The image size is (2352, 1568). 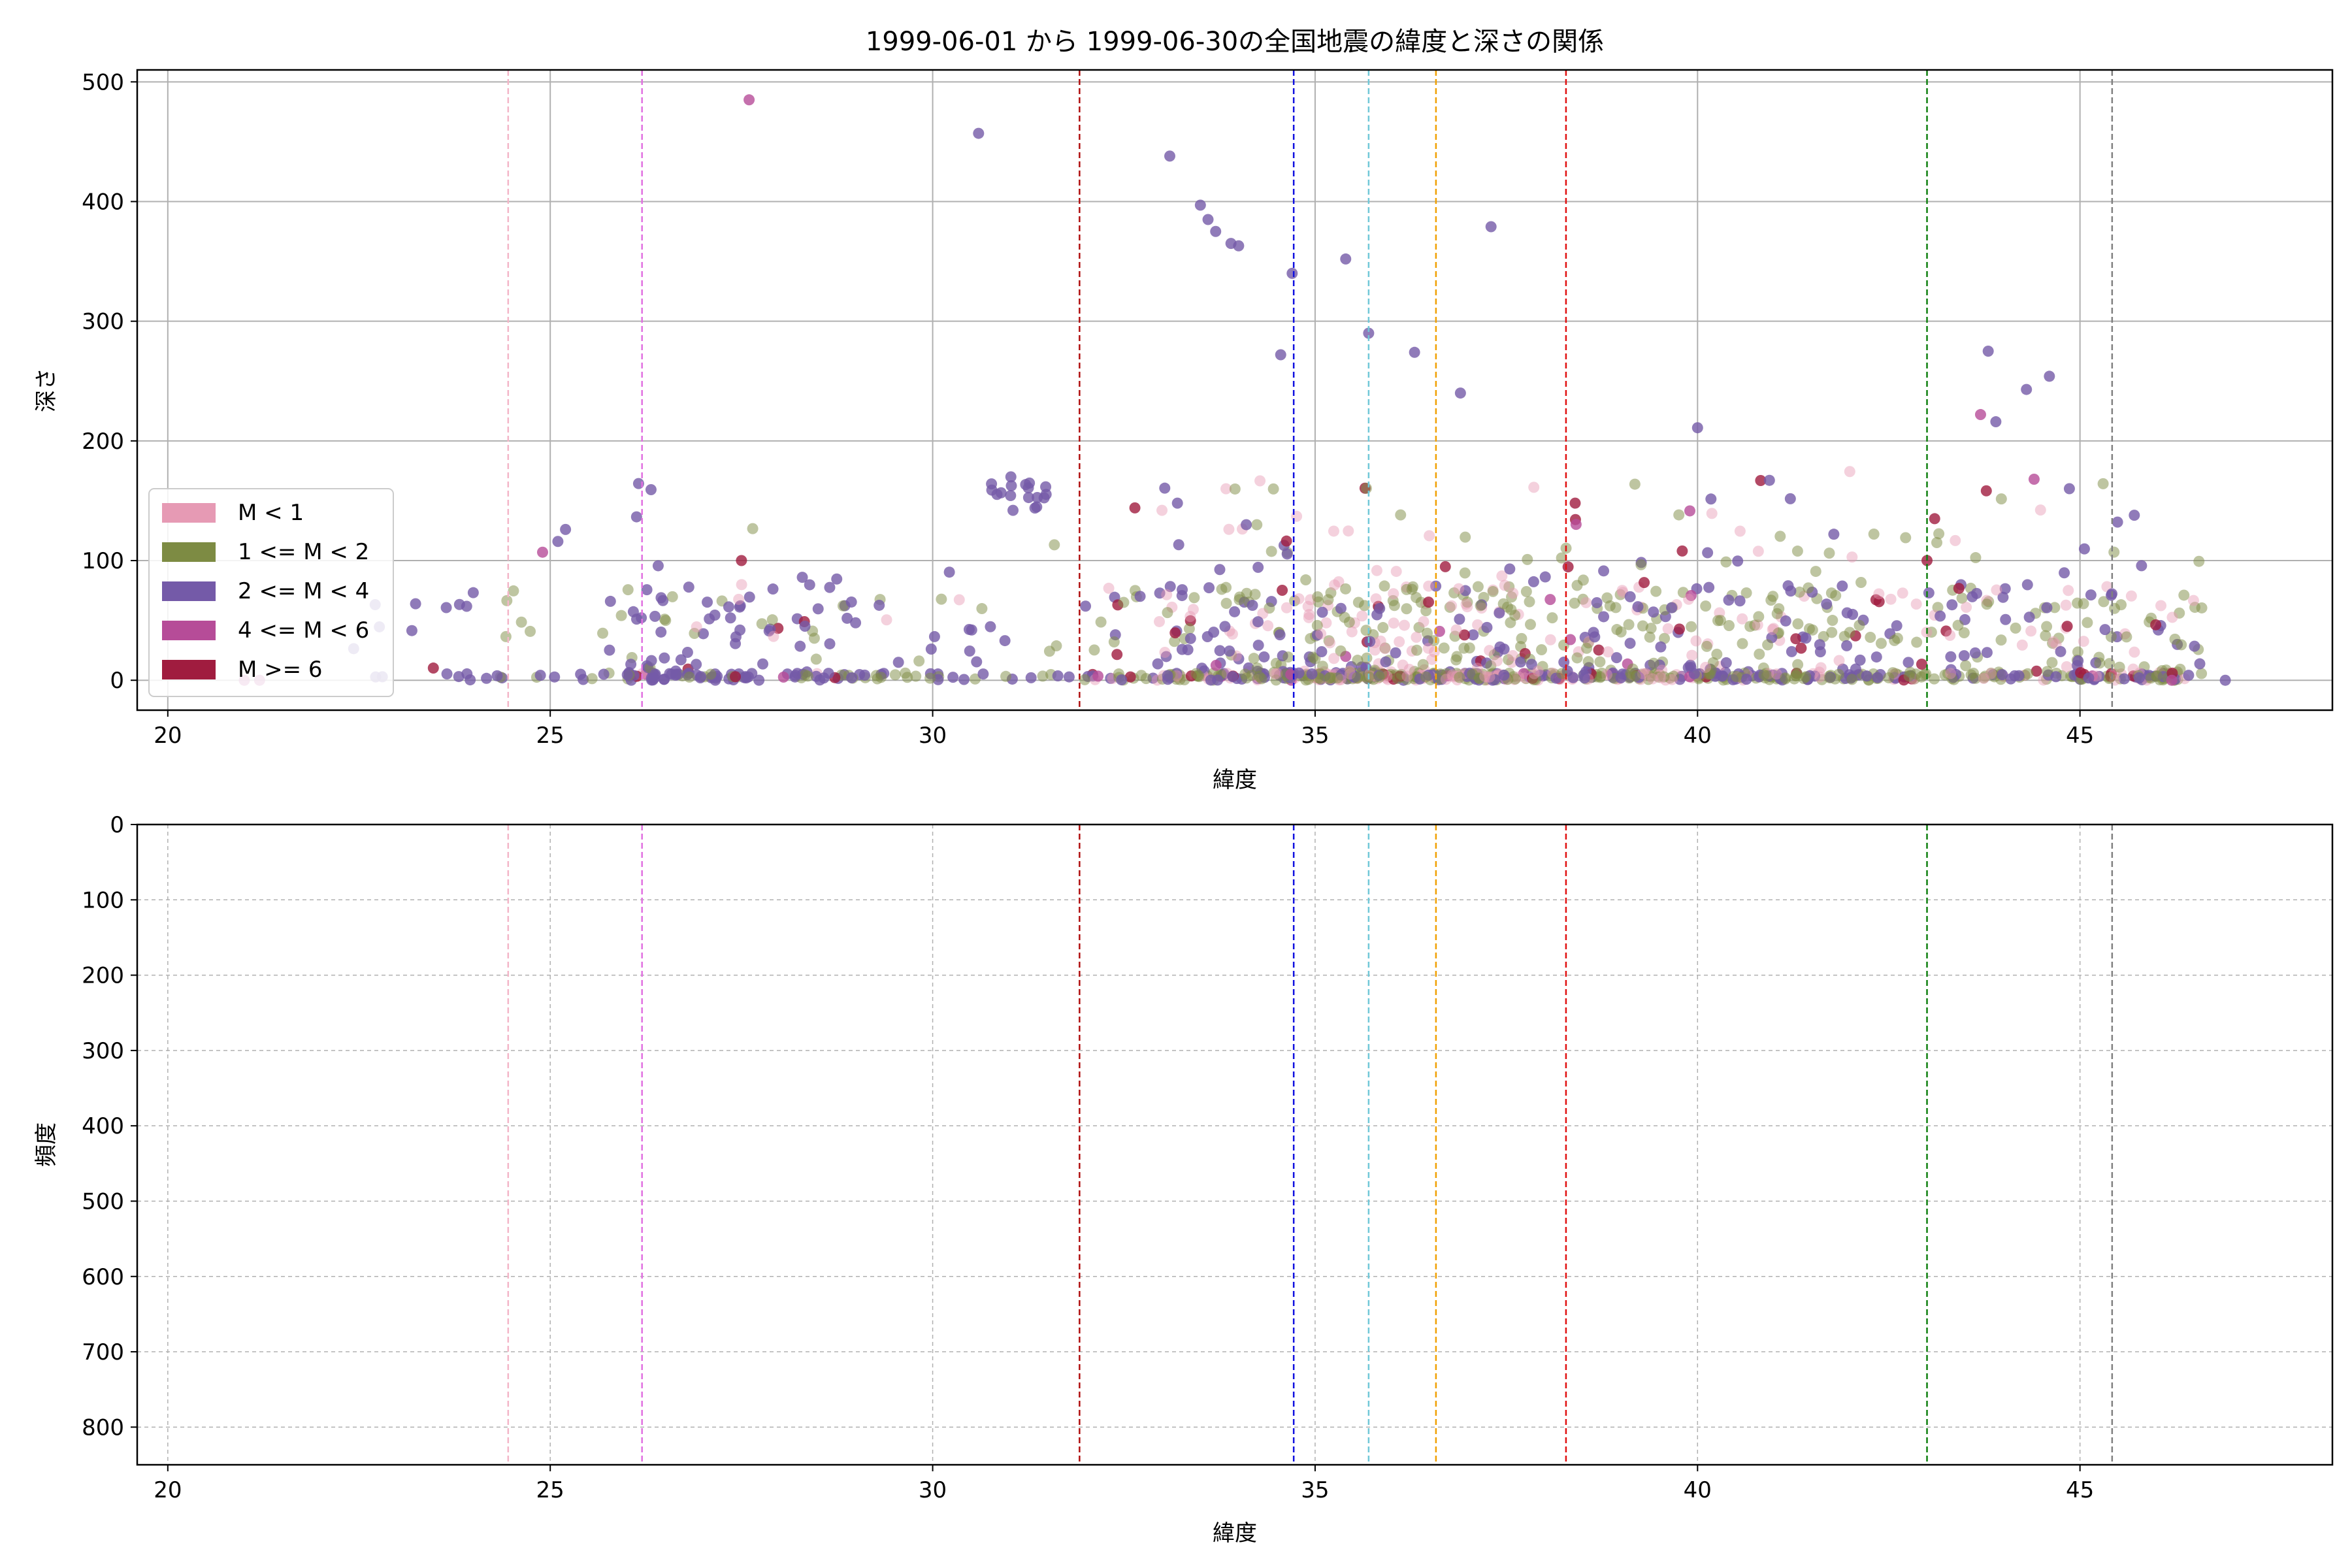 I want to click on chart-title: 1999-06-01 から 1999-06-30の全国地震の緯度と深さの関係, so click(x=1235, y=42).